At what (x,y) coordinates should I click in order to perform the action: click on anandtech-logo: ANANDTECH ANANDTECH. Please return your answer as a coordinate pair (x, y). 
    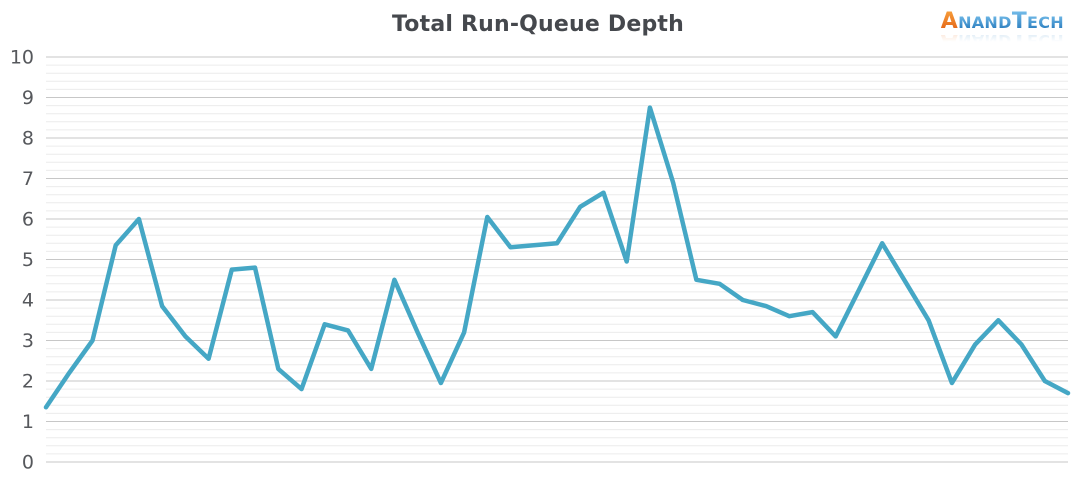
    Looking at the image, I should click on (1002, 33).